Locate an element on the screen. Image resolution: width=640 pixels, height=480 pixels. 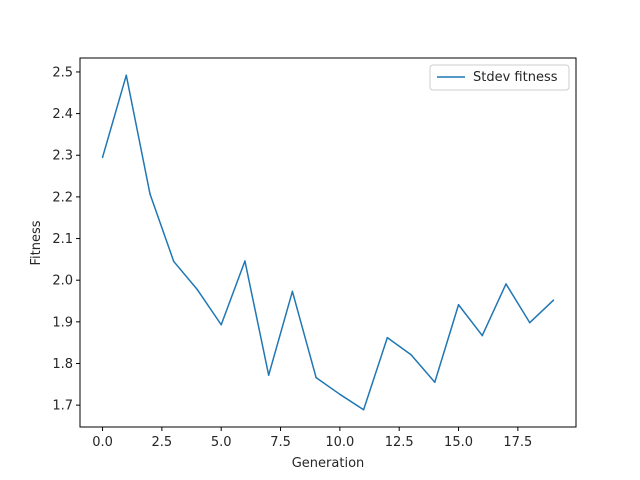
y-tick-label: 2.0 is located at coordinates (62, 281).